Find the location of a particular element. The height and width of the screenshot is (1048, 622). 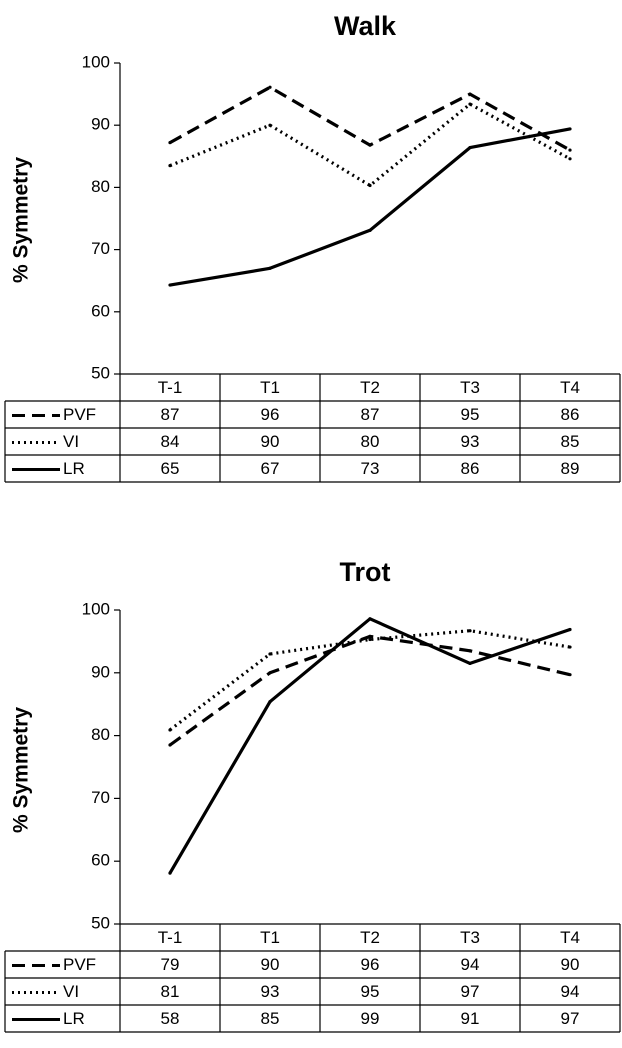

chart-2-x-tick-label: T-1 is located at coordinates (170, 937).